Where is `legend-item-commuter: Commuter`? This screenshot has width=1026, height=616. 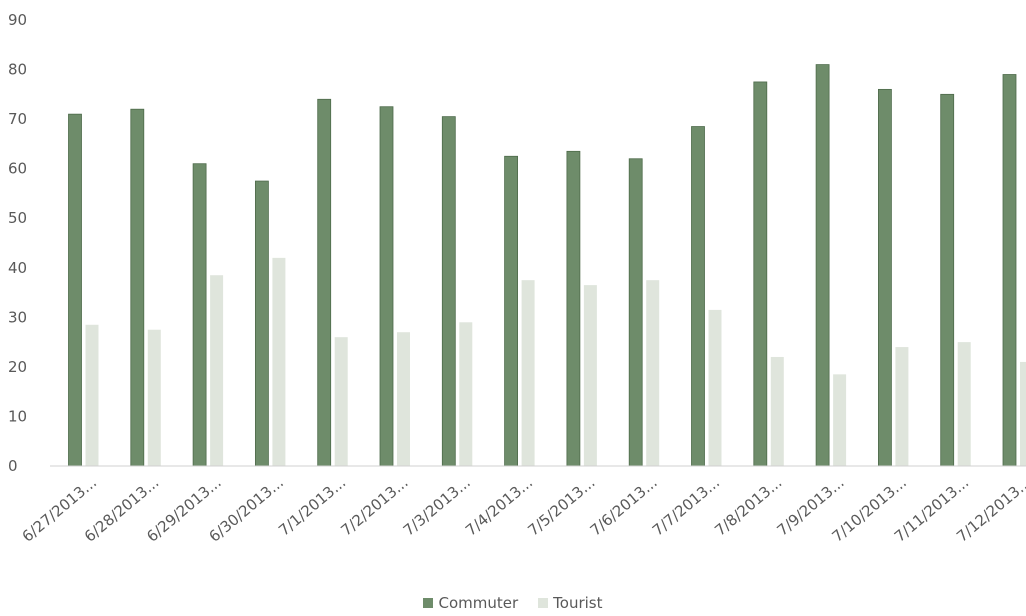 legend-item-commuter: Commuter is located at coordinates (470, 603).